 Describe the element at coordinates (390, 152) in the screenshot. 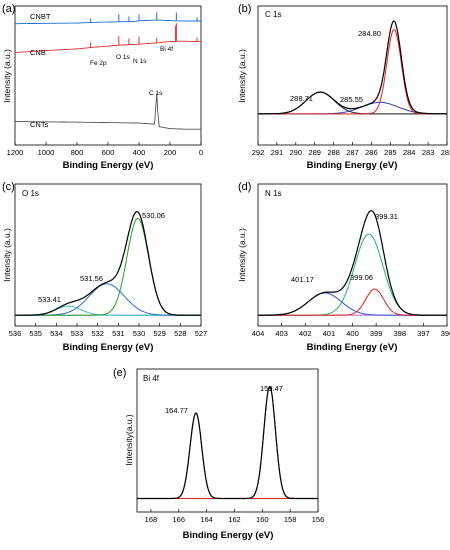

I see `panel-b-tick-label: 285` at that location.